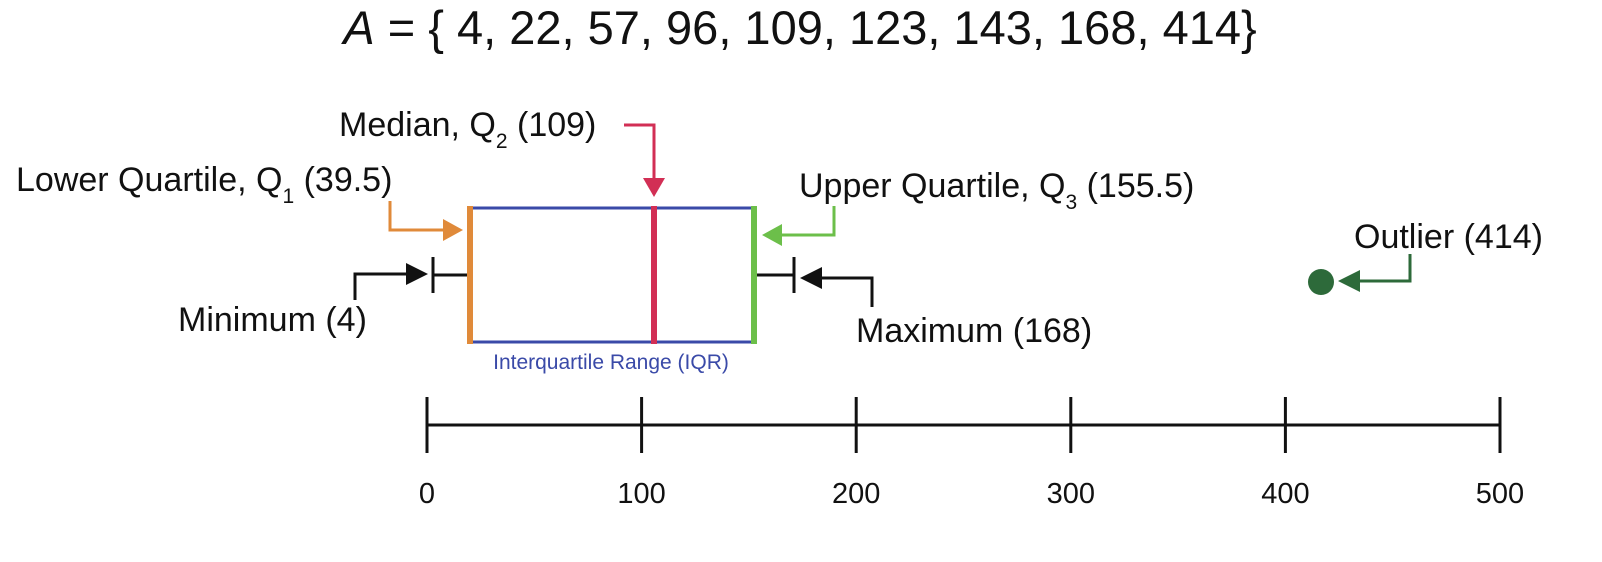 This screenshot has height=562, width=1602. Describe the element at coordinates (1500, 494) in the screenshot. I see `axis-tick-label: 500` at that location.